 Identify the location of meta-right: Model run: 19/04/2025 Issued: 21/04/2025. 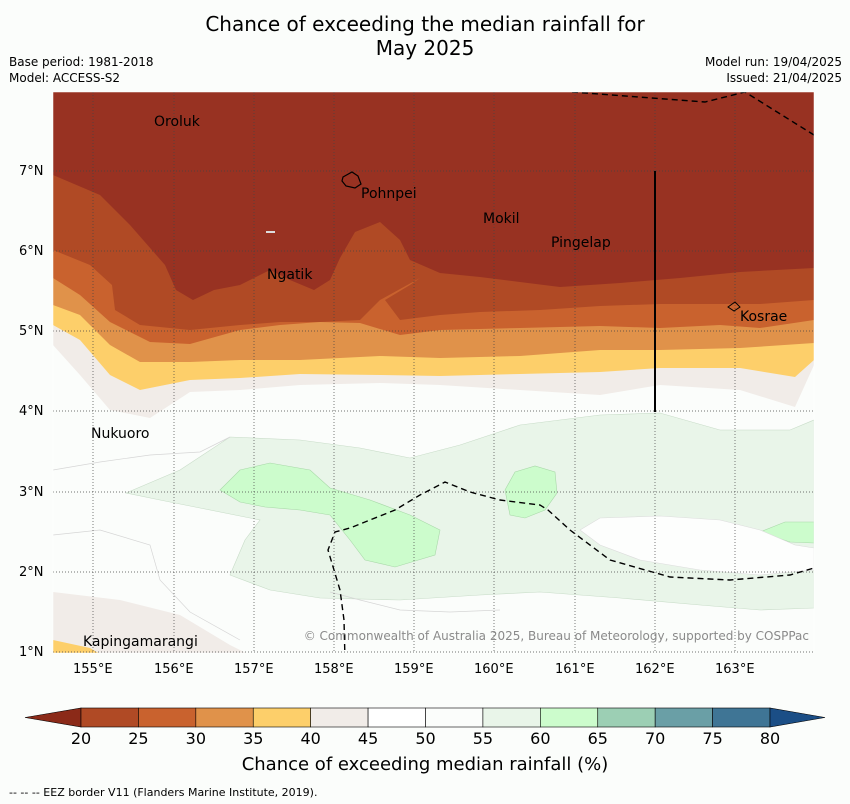
(773, 70).